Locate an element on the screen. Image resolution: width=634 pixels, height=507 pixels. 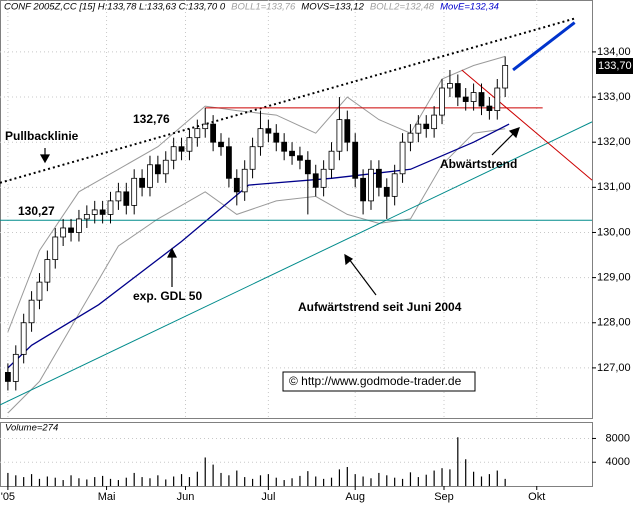
y-tick-label: 133,00 is located at coordinates (614, 97).